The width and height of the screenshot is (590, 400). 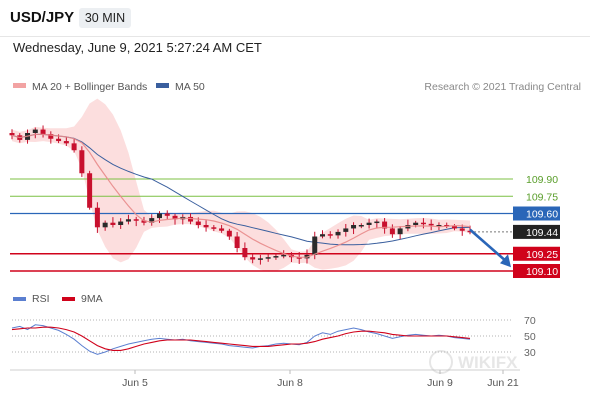 What do you see at coordinates (530, 337) in the screenshot?
I see `rsi-level-label: 50` at bounding box center [530, 337].